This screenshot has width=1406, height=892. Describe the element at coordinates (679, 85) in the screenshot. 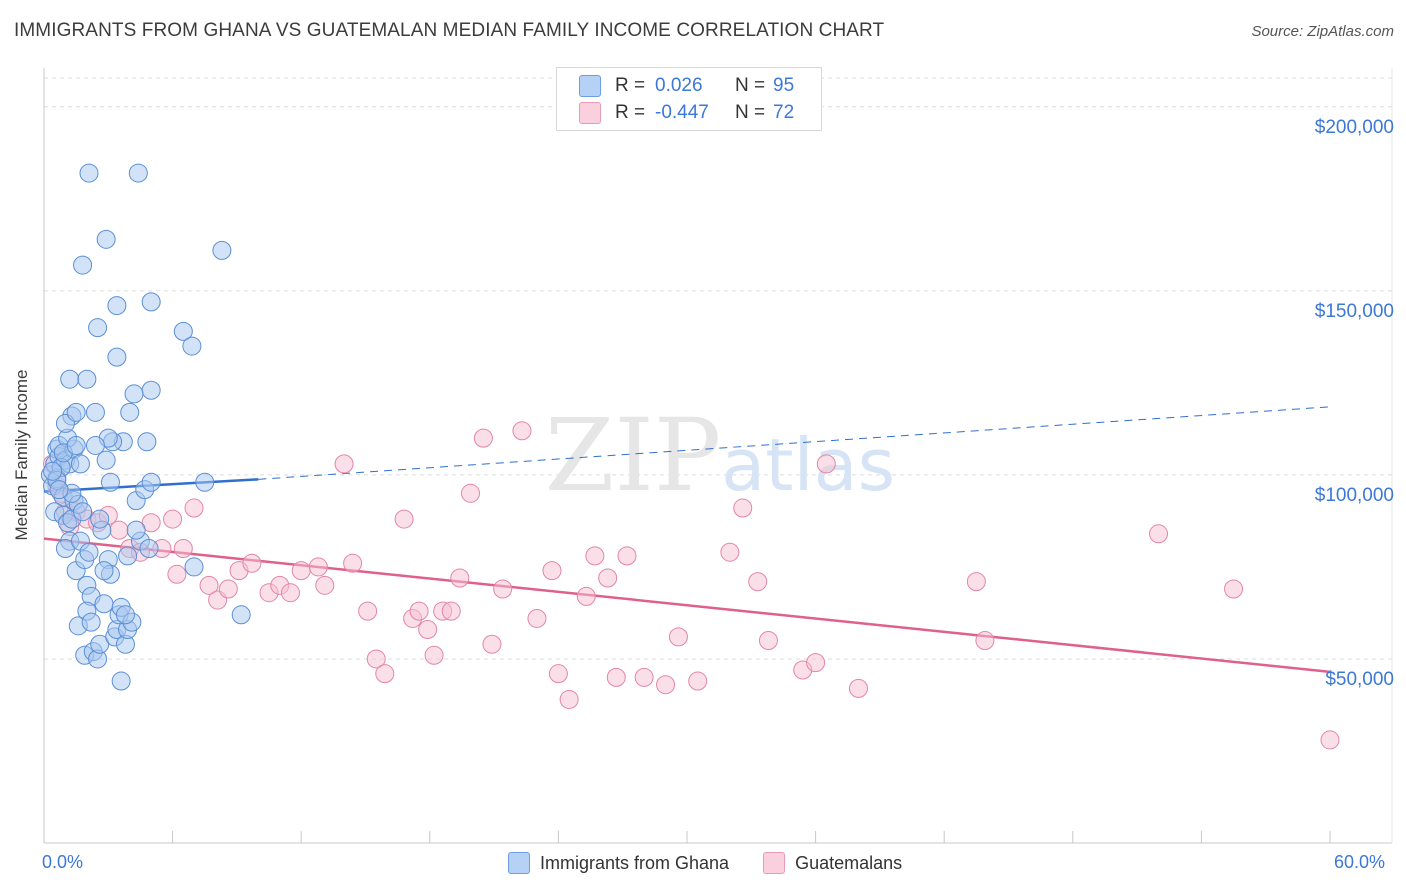

I see `legend-r-value: 0.026` at that location.